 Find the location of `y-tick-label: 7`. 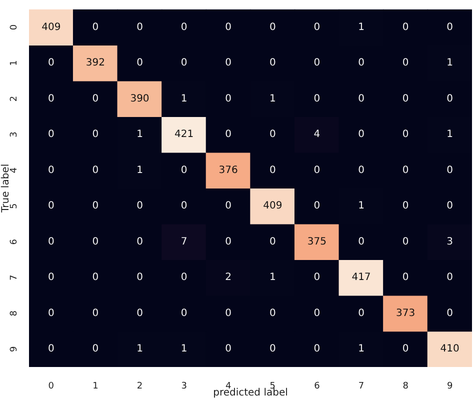

y-tick-label: 7 is located at coordinates (14, 277).